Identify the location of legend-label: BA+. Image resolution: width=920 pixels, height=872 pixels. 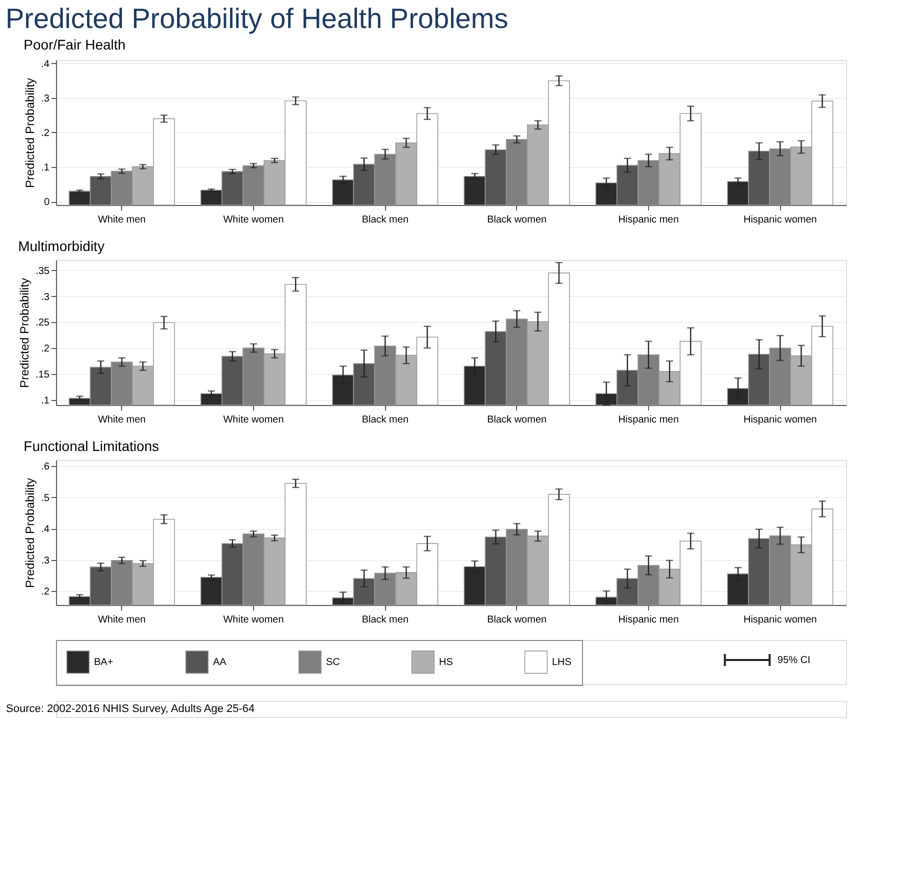
(104, 662).